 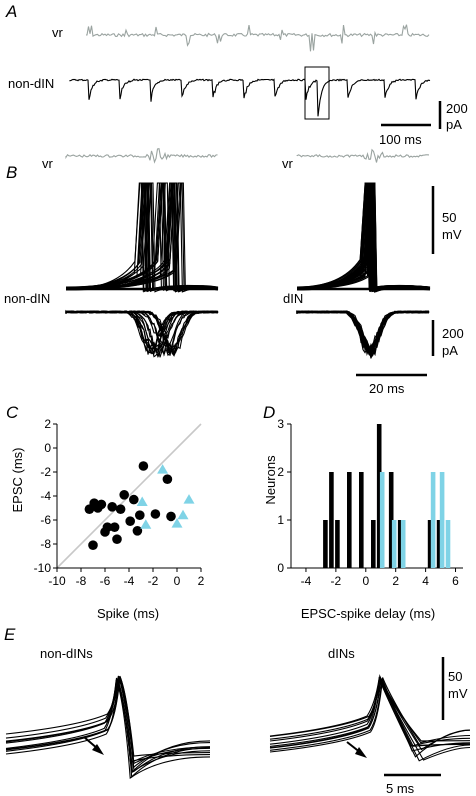 What do you see at coordinates (81, 581) in the screenshot?
I see `x-tick-label: -8` at bounding box center [81, 581].